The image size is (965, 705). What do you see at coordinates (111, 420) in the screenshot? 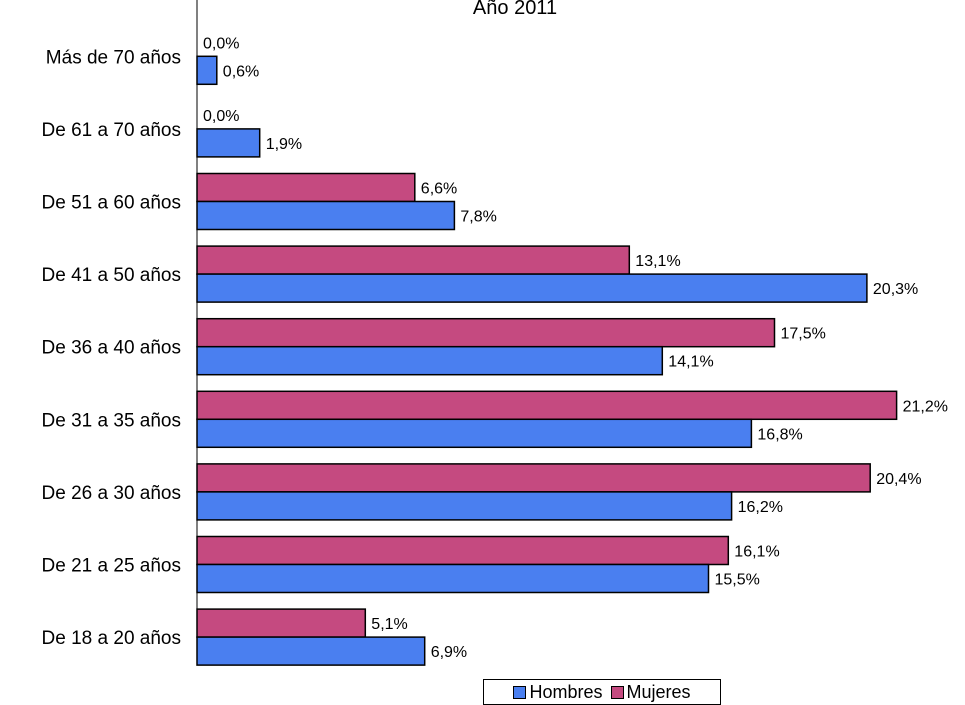
I see `category-label: De 31 a 35 años` at bounding box center [111, 420].